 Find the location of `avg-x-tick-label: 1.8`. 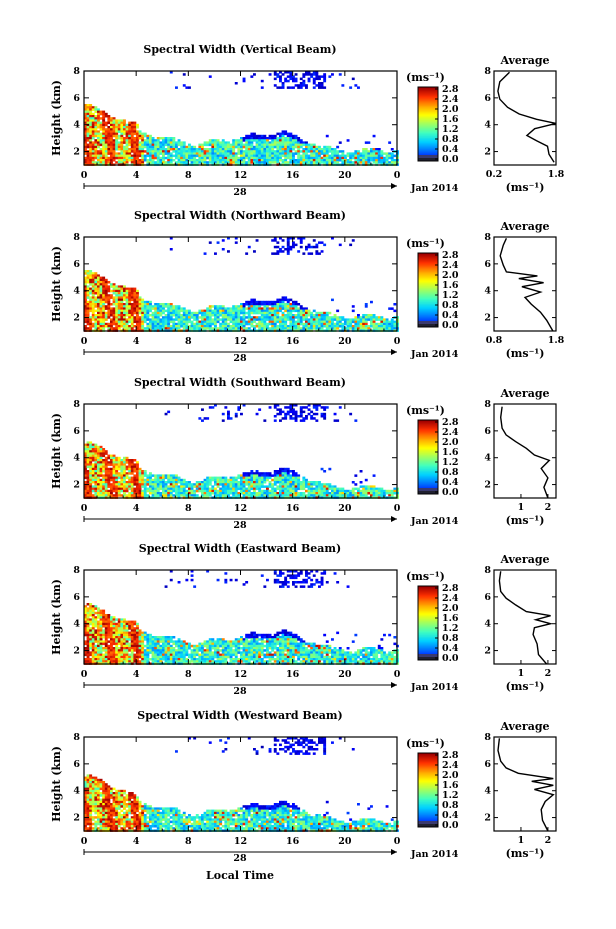

avg-x-tick-label: 1.8 is located at coordinates (556, 174).